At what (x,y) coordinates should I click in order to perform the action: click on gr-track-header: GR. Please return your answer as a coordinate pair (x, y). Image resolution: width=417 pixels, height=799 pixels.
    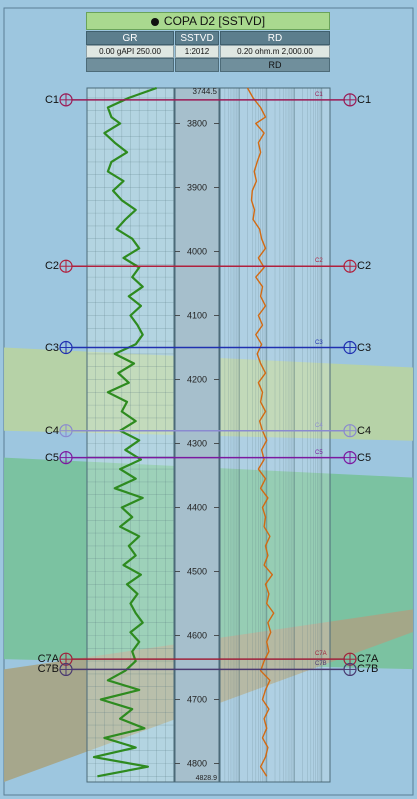
    Looking at the image, I should click on (130, 38).